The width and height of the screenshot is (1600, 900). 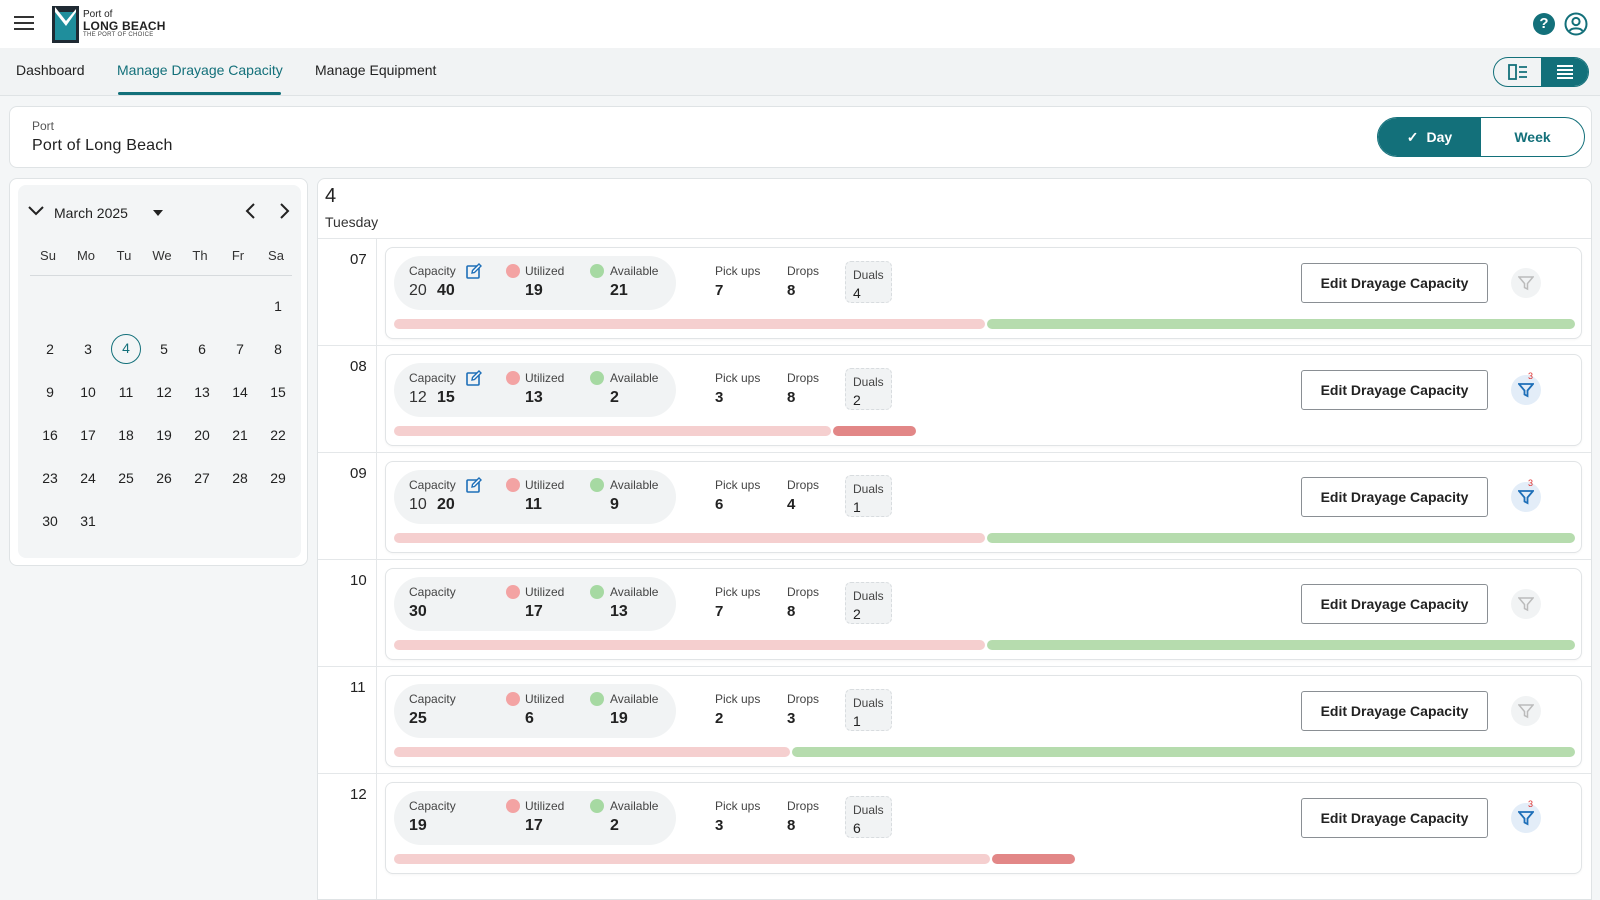 What do you see at coordinates (164, 478) in the screenshot?
I see `calendar-day: 26` at bounding box center [164, 478].